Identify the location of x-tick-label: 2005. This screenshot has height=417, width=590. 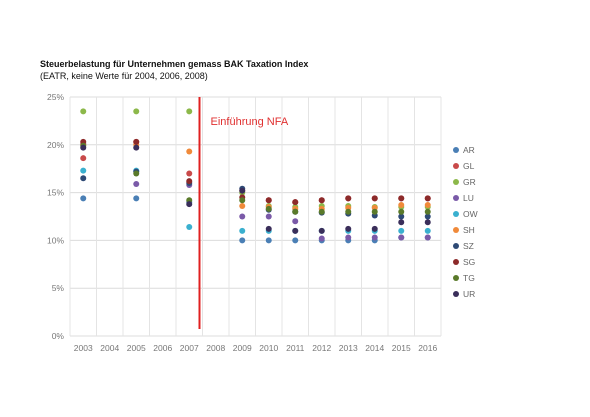
(136, 348).